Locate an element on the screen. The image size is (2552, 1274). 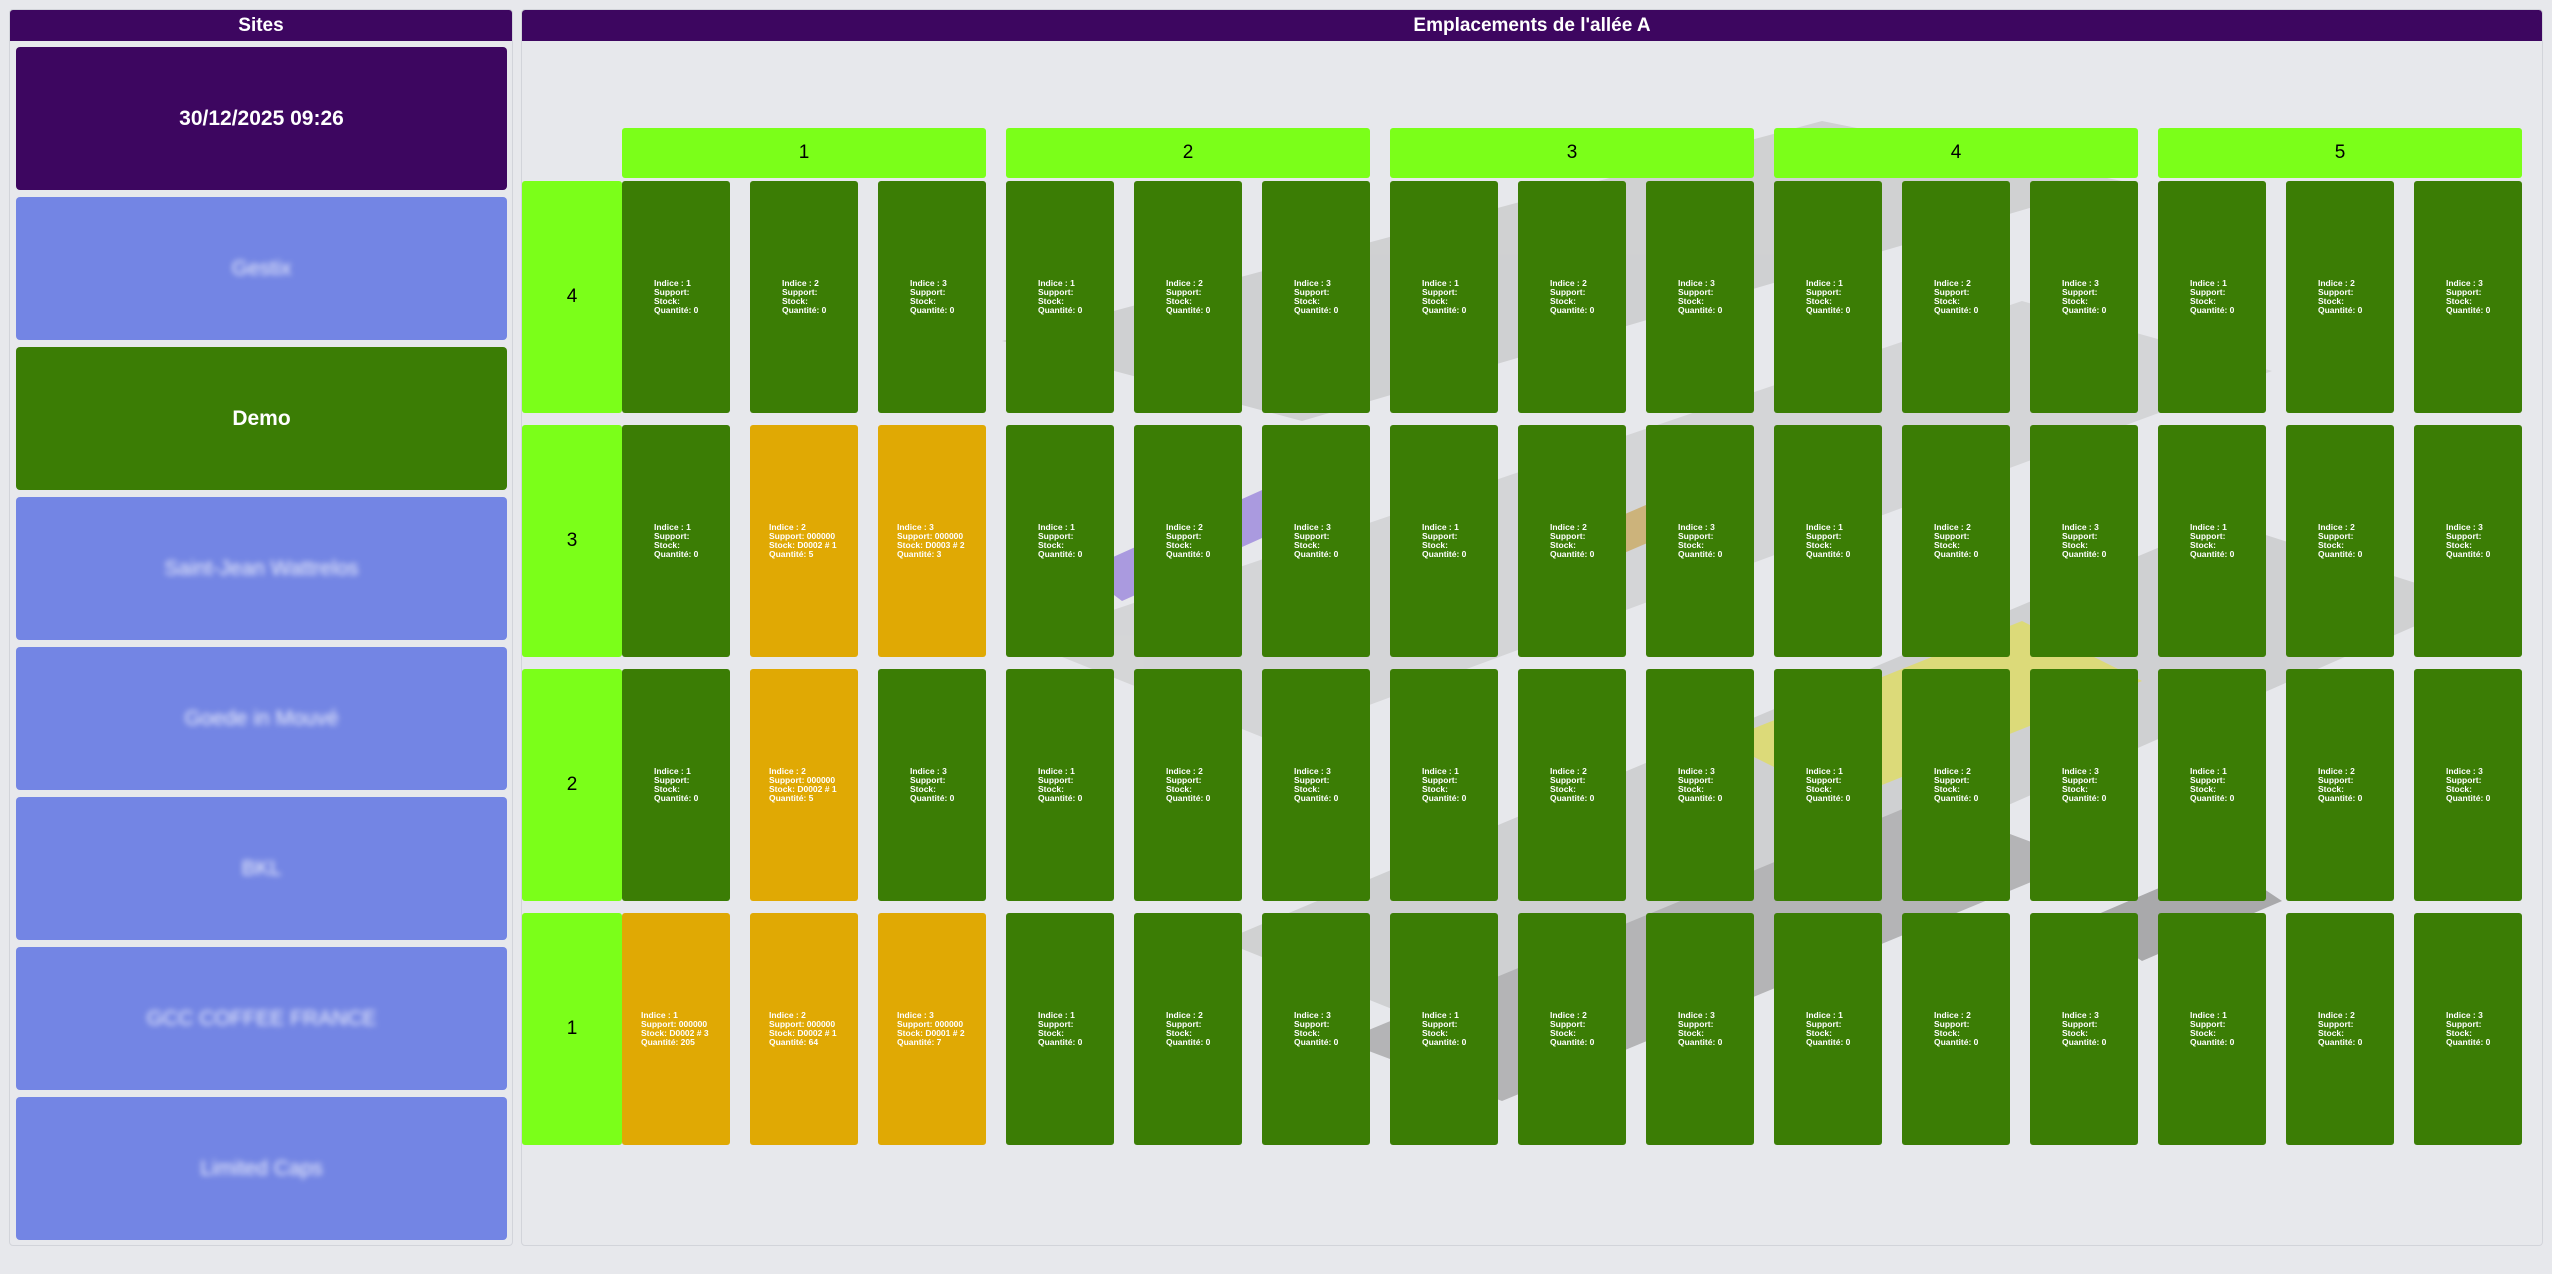
column-header: 1 is located at coordinates (804, 153).